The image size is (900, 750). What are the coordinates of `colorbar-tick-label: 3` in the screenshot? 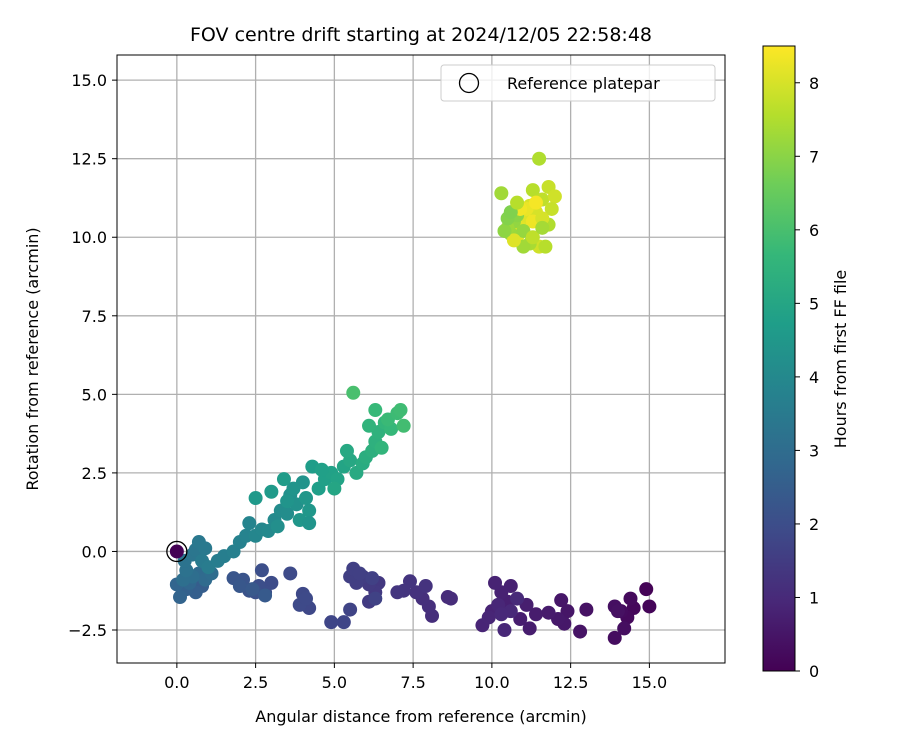 It's located at (814, 450).